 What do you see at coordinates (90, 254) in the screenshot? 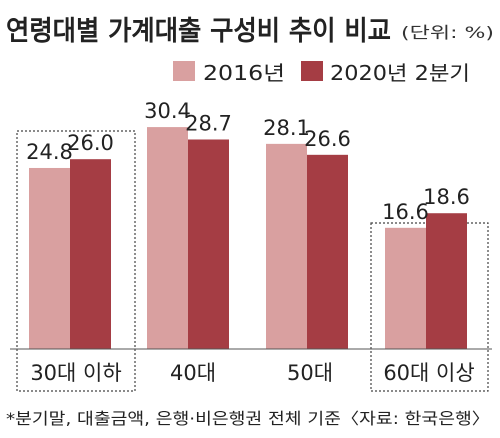
I see `bar-2020q2-30s` at bounding box center [90, 254].